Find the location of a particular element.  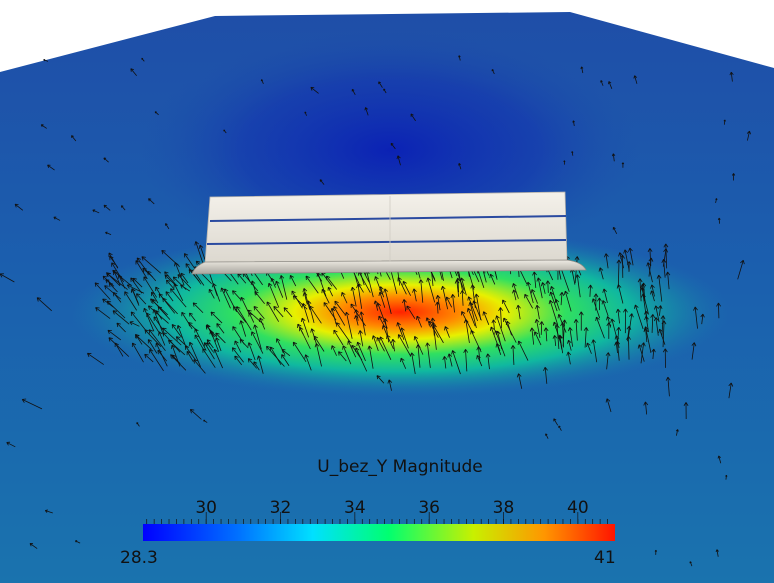

colorbar-tick-label: 32 is located at coordinates (280, 508).